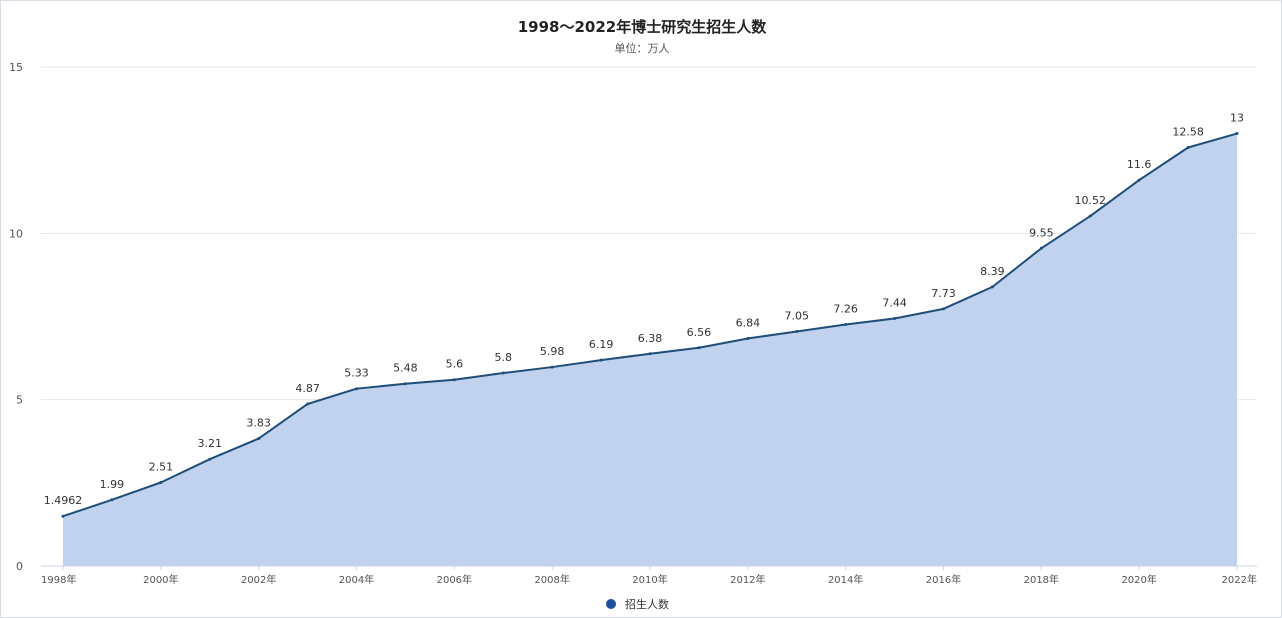 This screenshot has width=1282, height=618. I want to click on data-label: 7.73, so click(943, 293).